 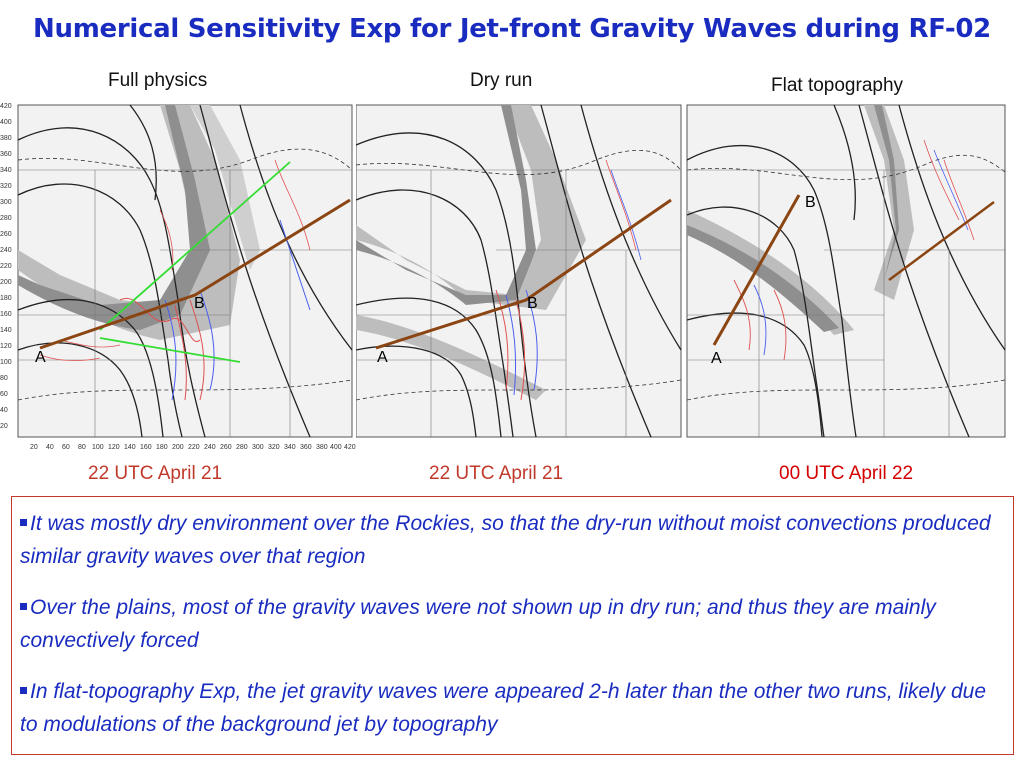 I want to click on time-label-dry-run: 22 UTC April 21, so click(x=496, y=473).